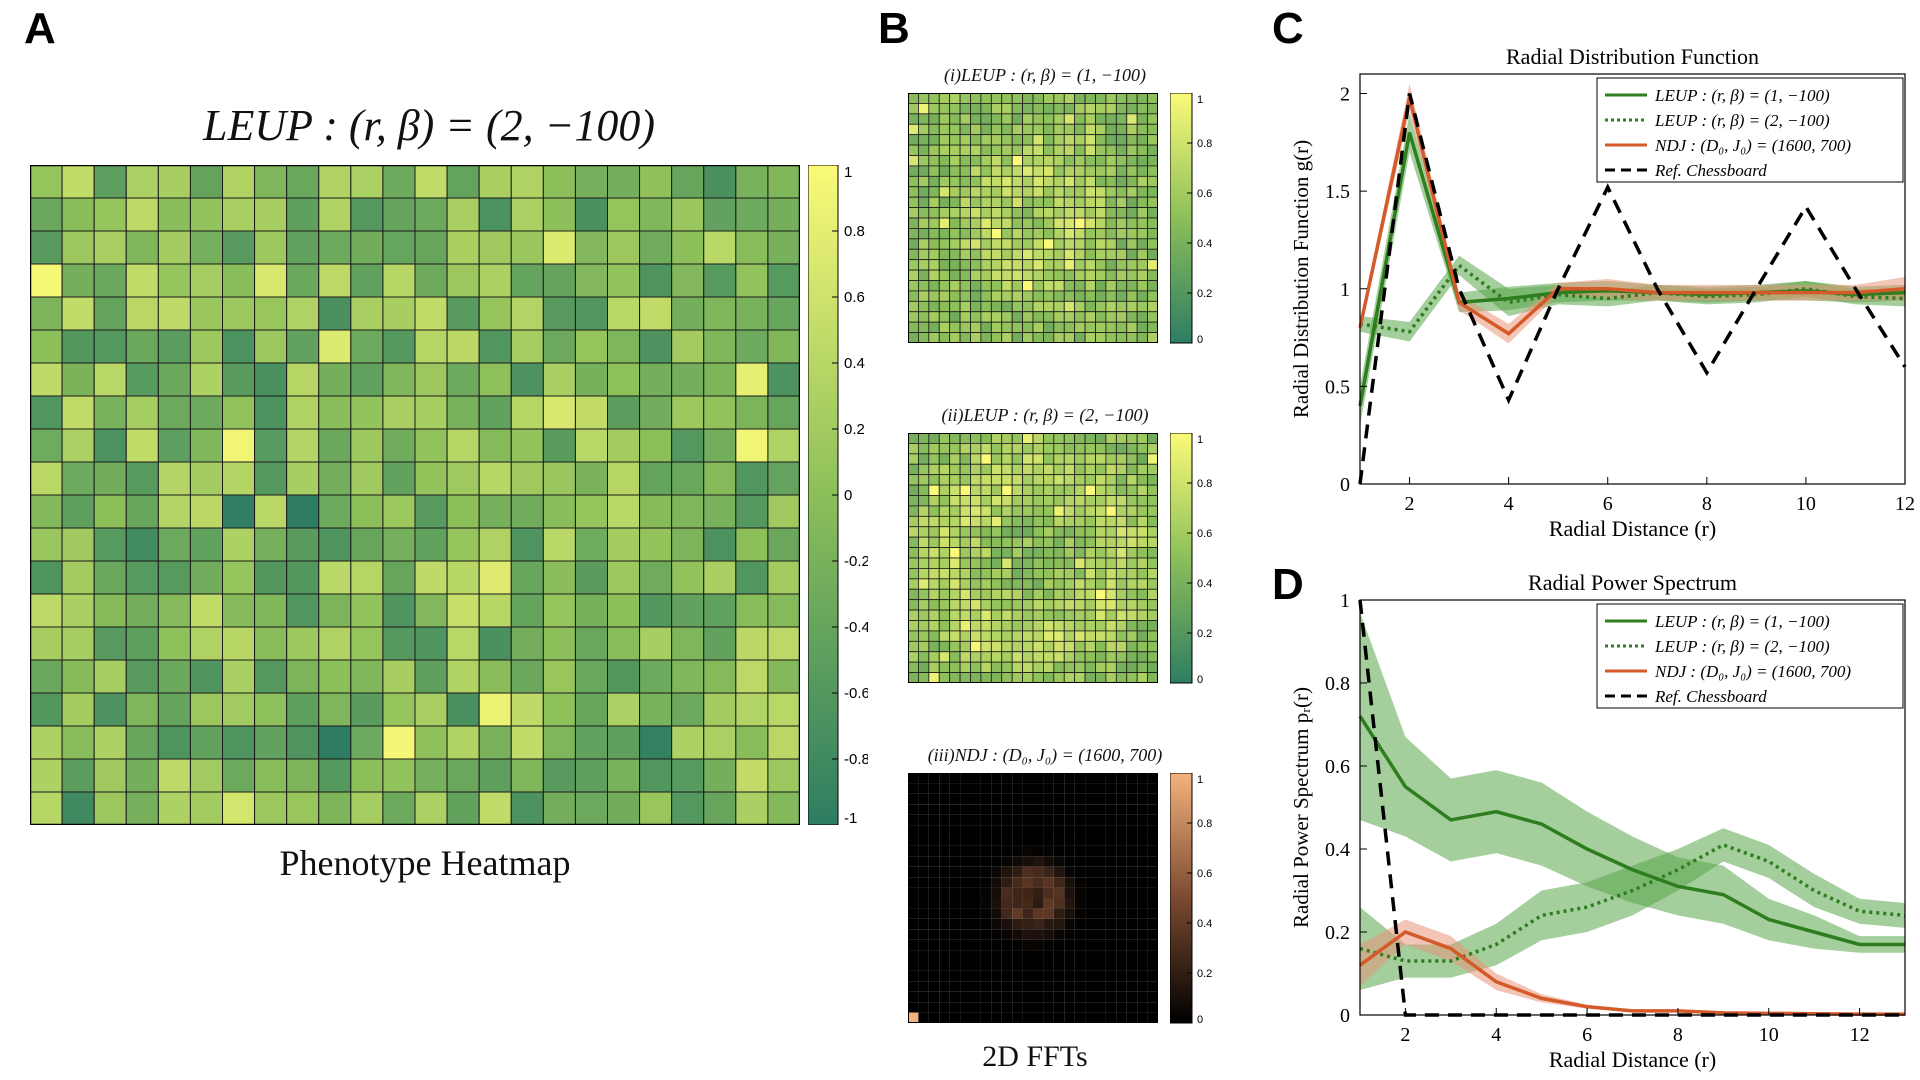  What do you see at coordinates (1204, 144) in the screenshot?
I see `fft-colorbar-tick: 0.8` at bounding box center [1204, 144].